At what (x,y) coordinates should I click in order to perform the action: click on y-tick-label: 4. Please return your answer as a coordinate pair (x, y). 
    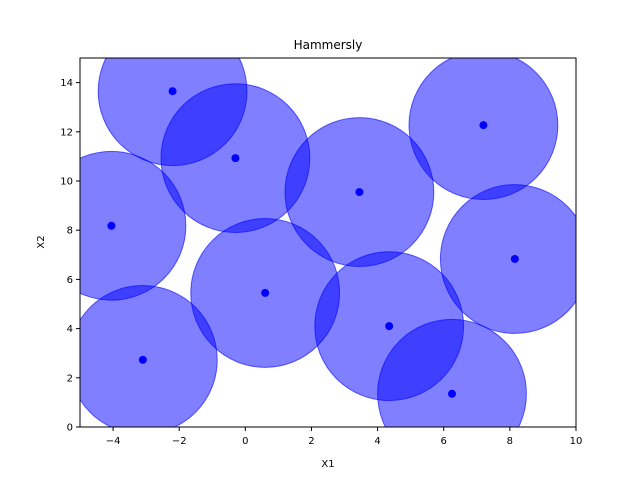
    Looking at the image, I should click on (70, 329).